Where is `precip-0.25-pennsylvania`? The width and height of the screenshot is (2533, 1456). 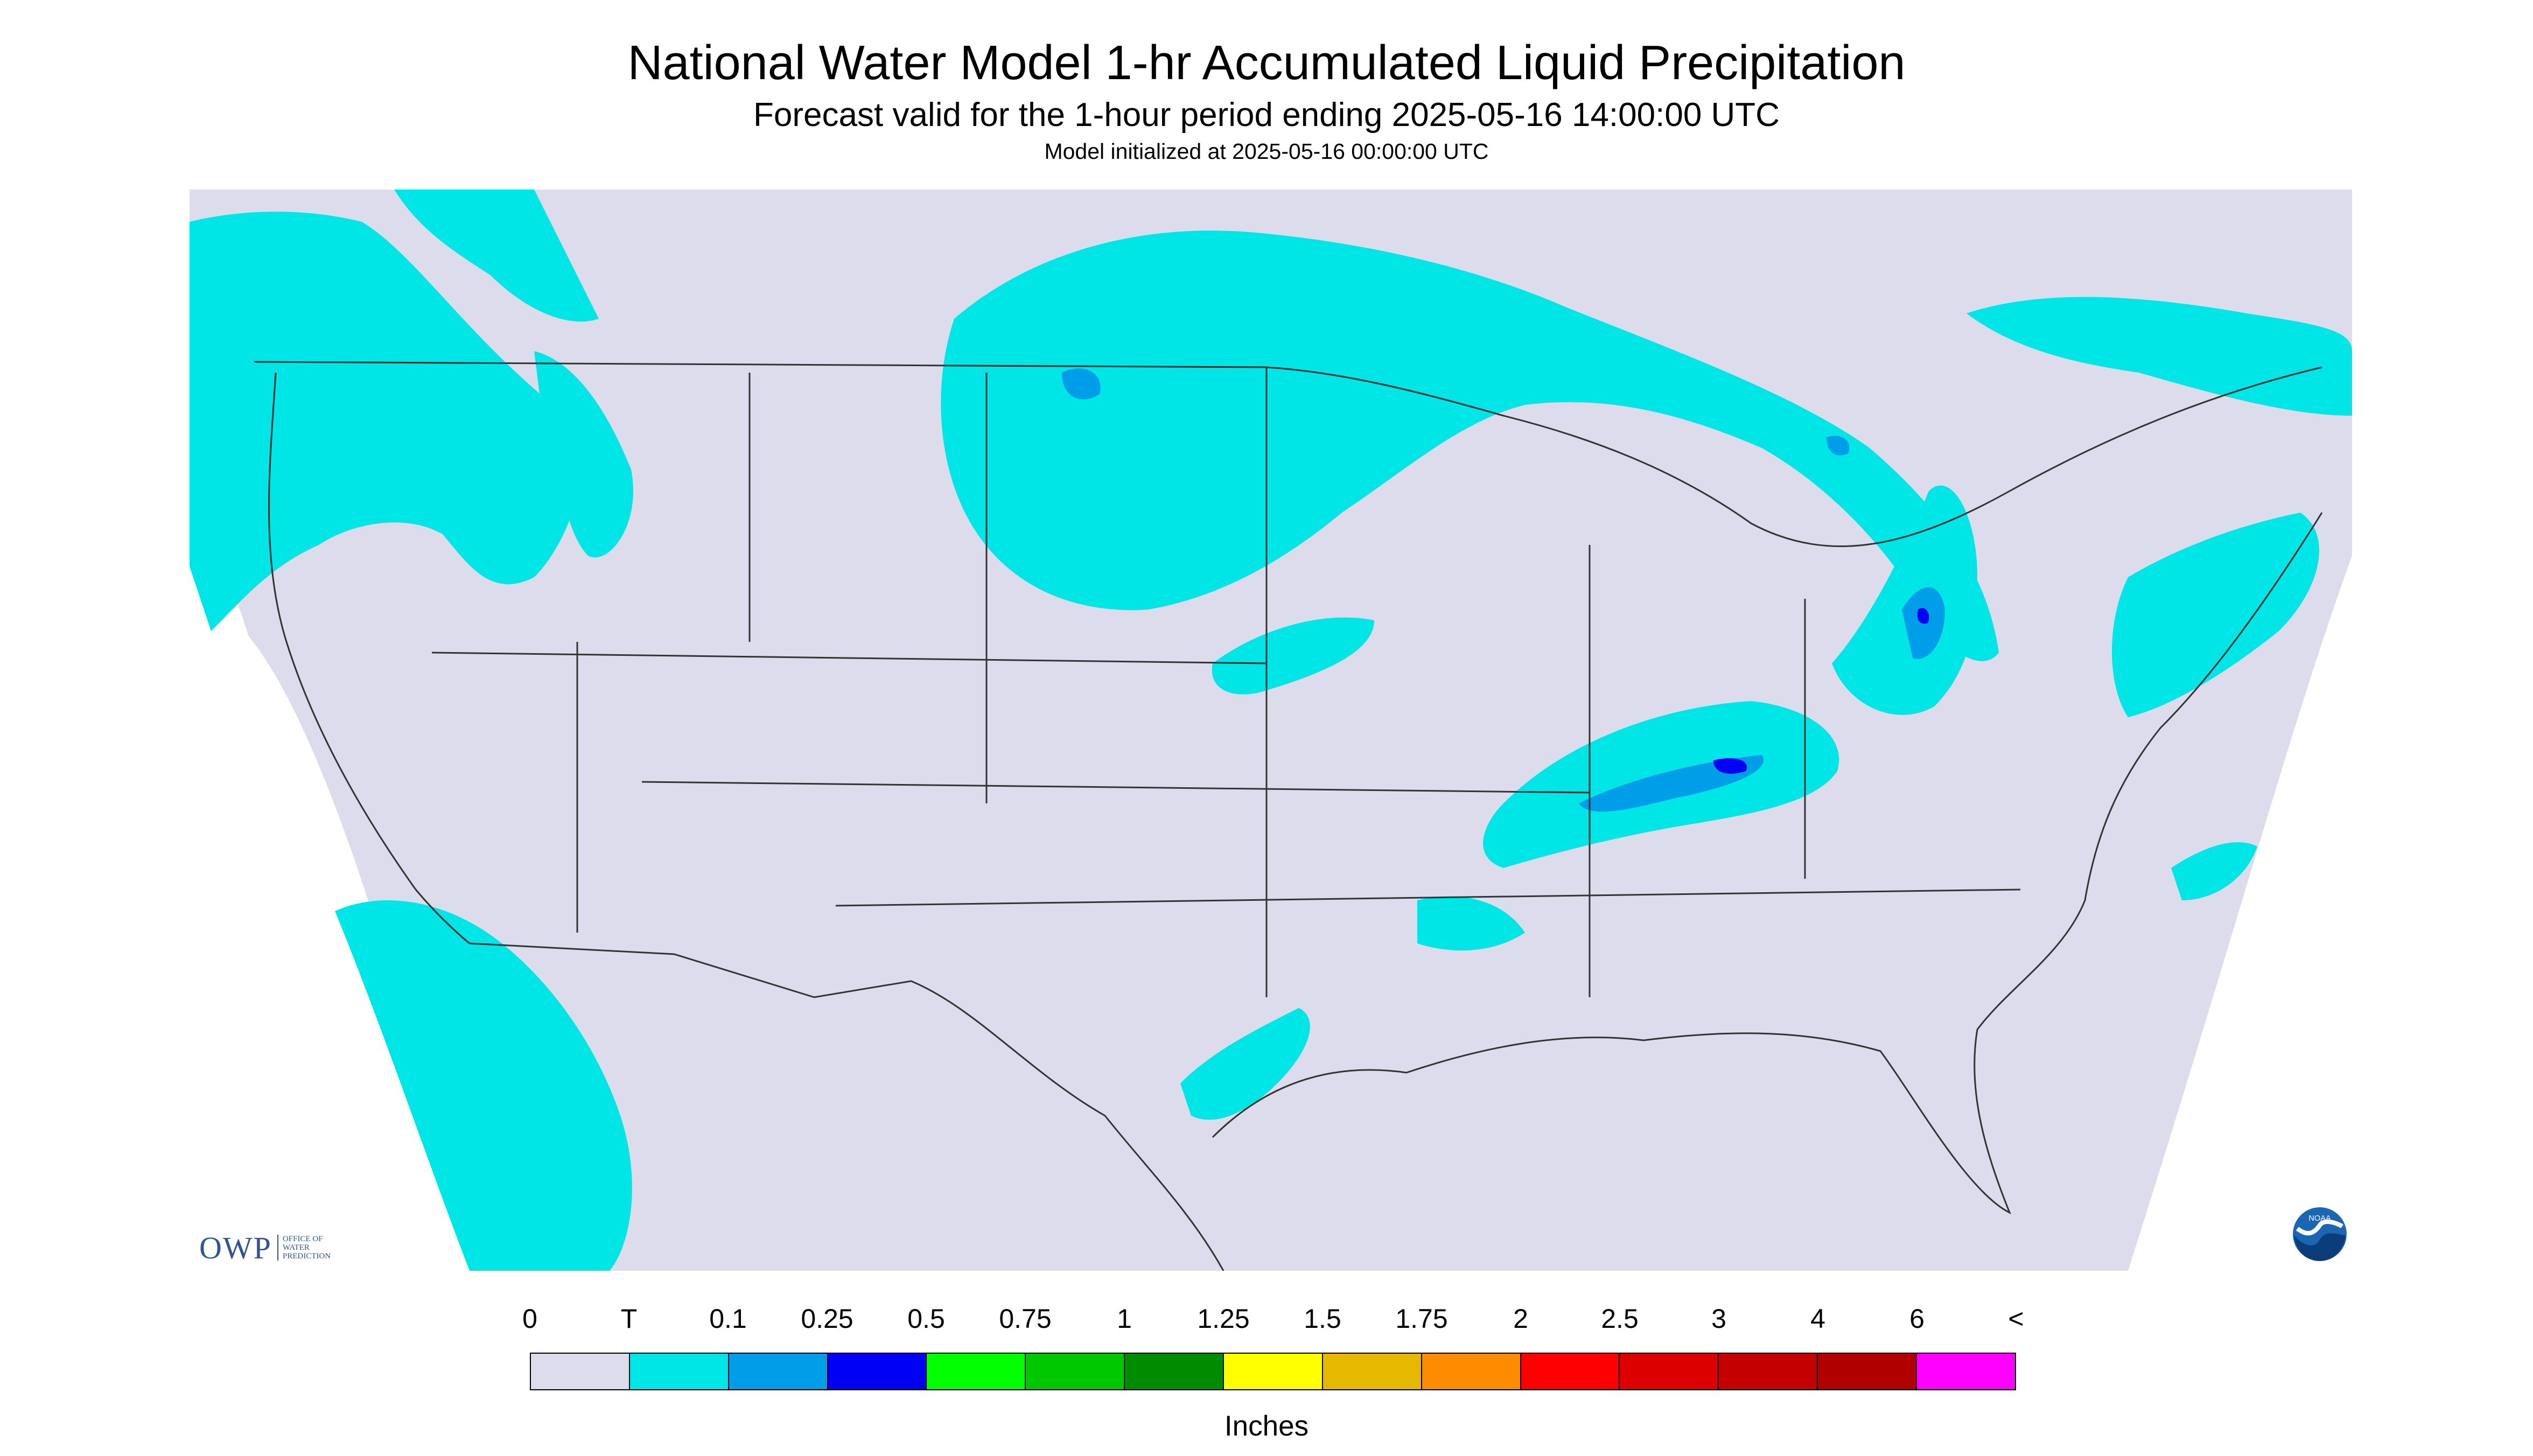 precip-0.25-pennsylvania is located at coordinates (1923, 616).